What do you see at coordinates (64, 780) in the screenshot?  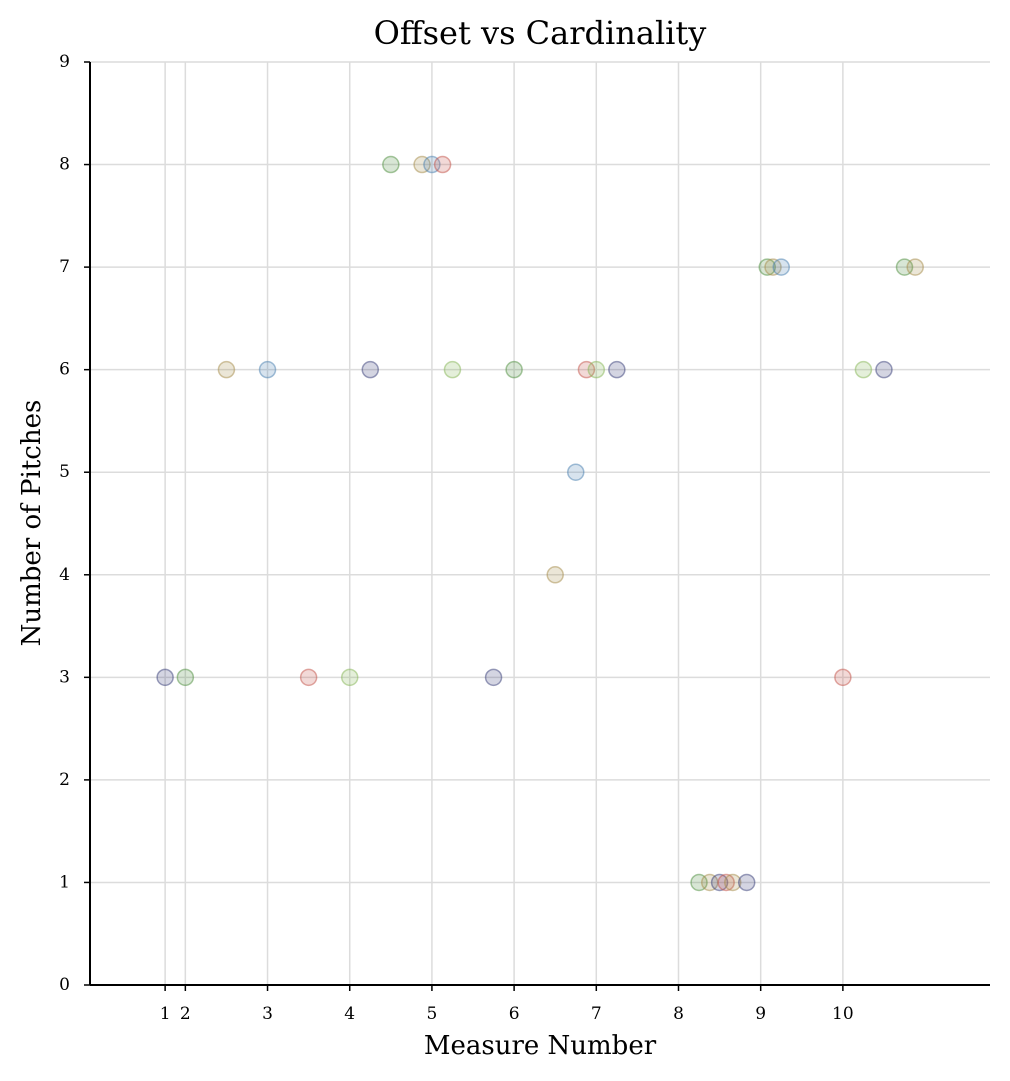 I see `y-tick-label: 2` at bounding box center [64, 780].